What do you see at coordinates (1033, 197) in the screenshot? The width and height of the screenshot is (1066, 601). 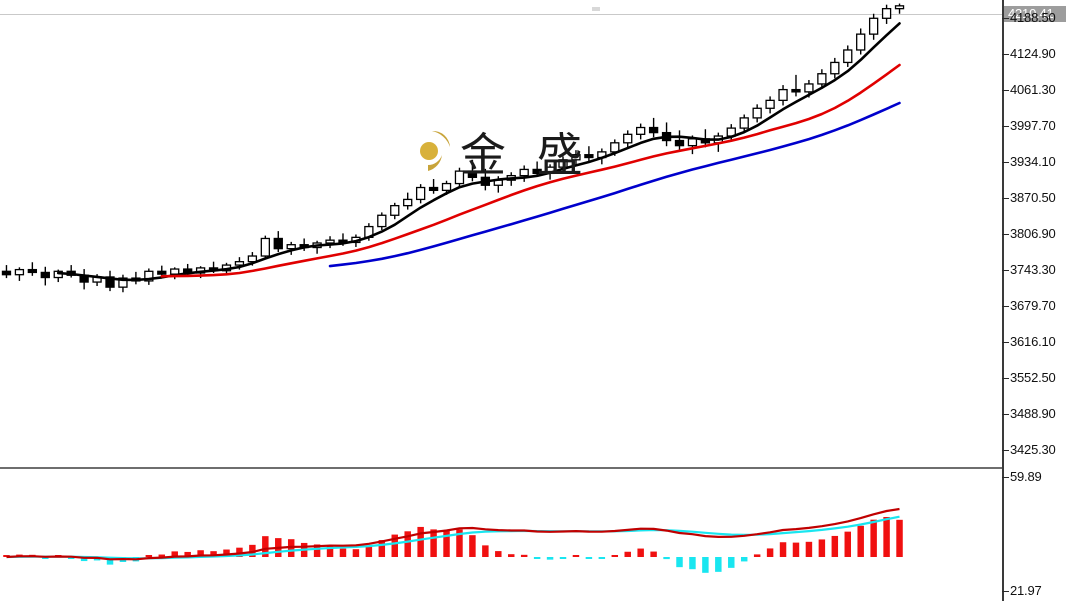 I see `axis-tick-label: 3870.50` at bounding box center [1033, 197].